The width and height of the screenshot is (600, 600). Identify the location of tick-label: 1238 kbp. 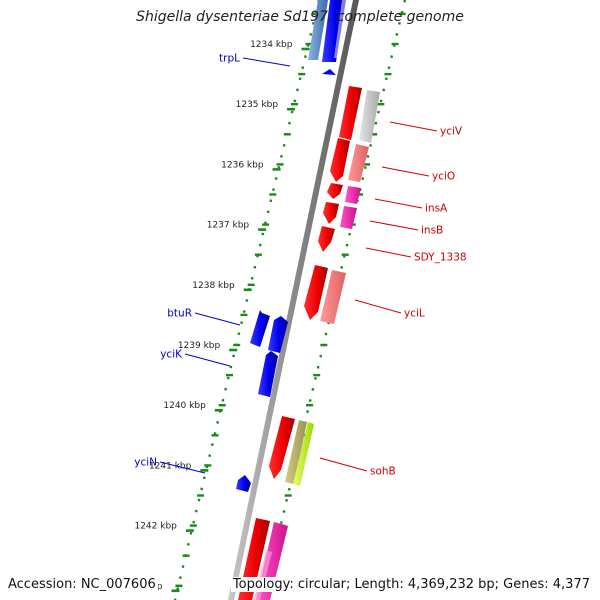
(213, 286).